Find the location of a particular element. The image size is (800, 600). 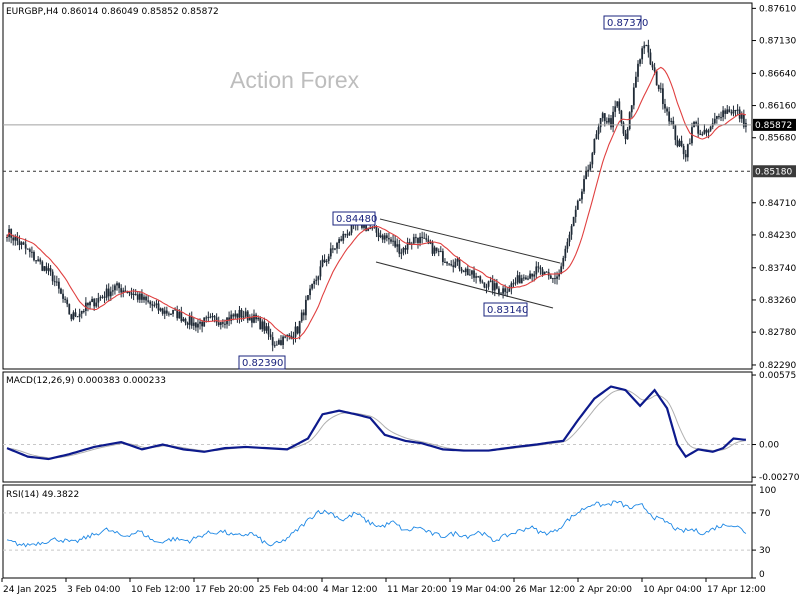

rsi-panel is located at coordinates (377, 531).